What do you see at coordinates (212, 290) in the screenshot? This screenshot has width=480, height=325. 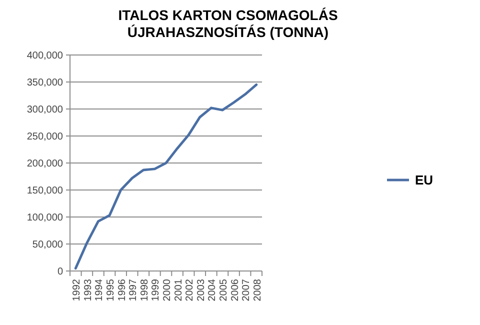 I see `x-tick-label: 2004` at bounding box center [212, 290].